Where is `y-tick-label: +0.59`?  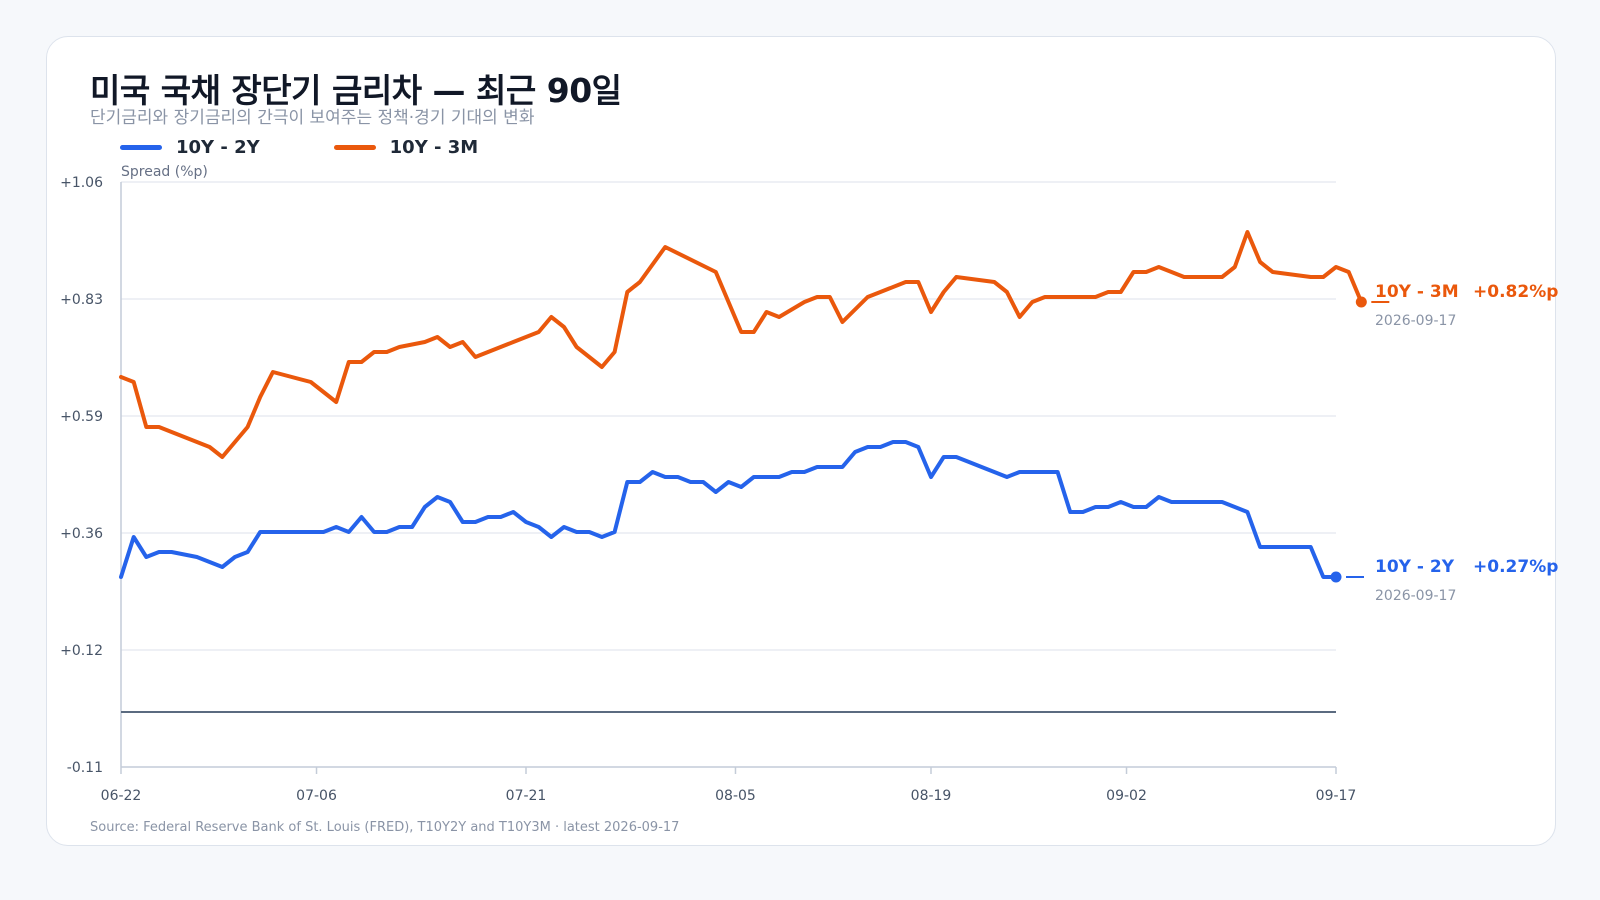 y-tick-label: +0.59 is located at coordinates (81, 417).